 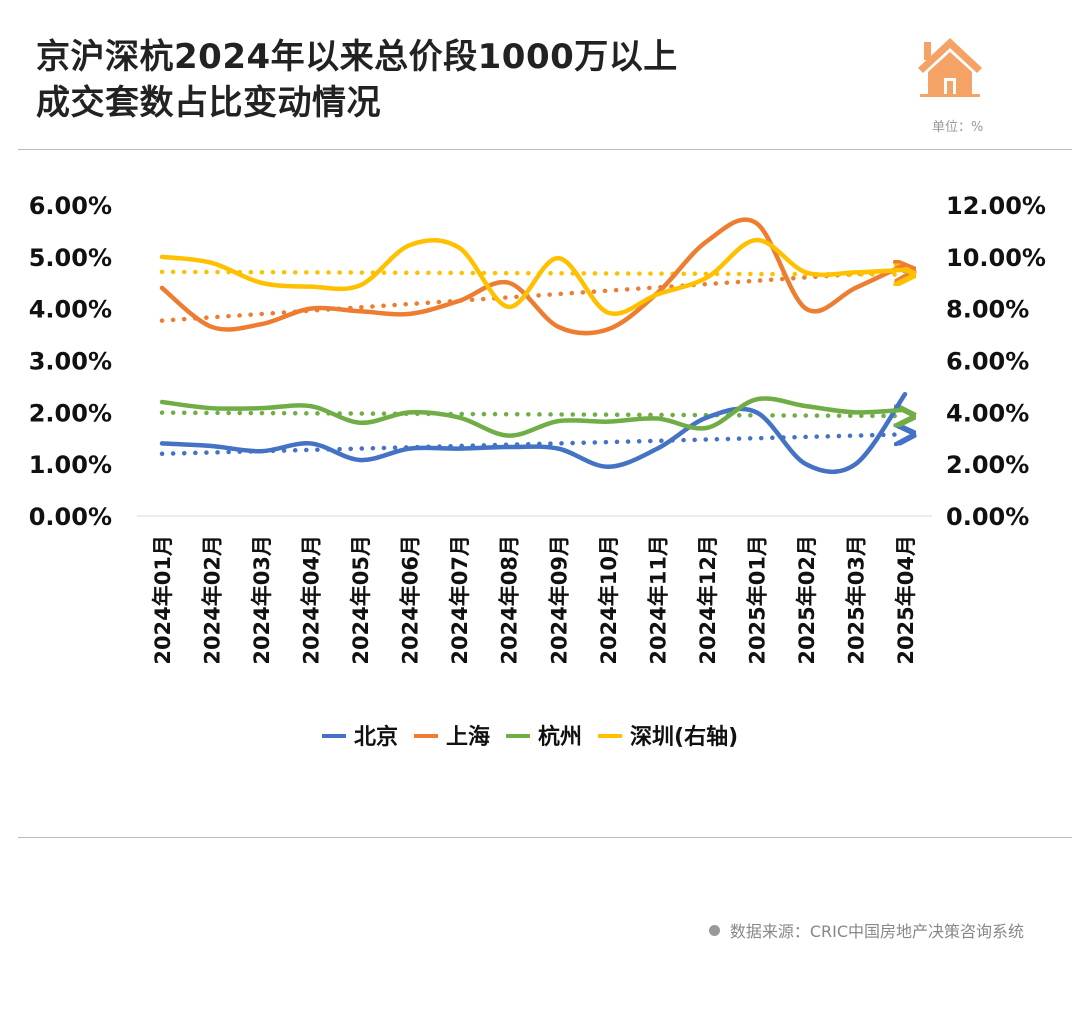 I want to click on x-tick-label: 2025年01月, so click(x=757, y=600).